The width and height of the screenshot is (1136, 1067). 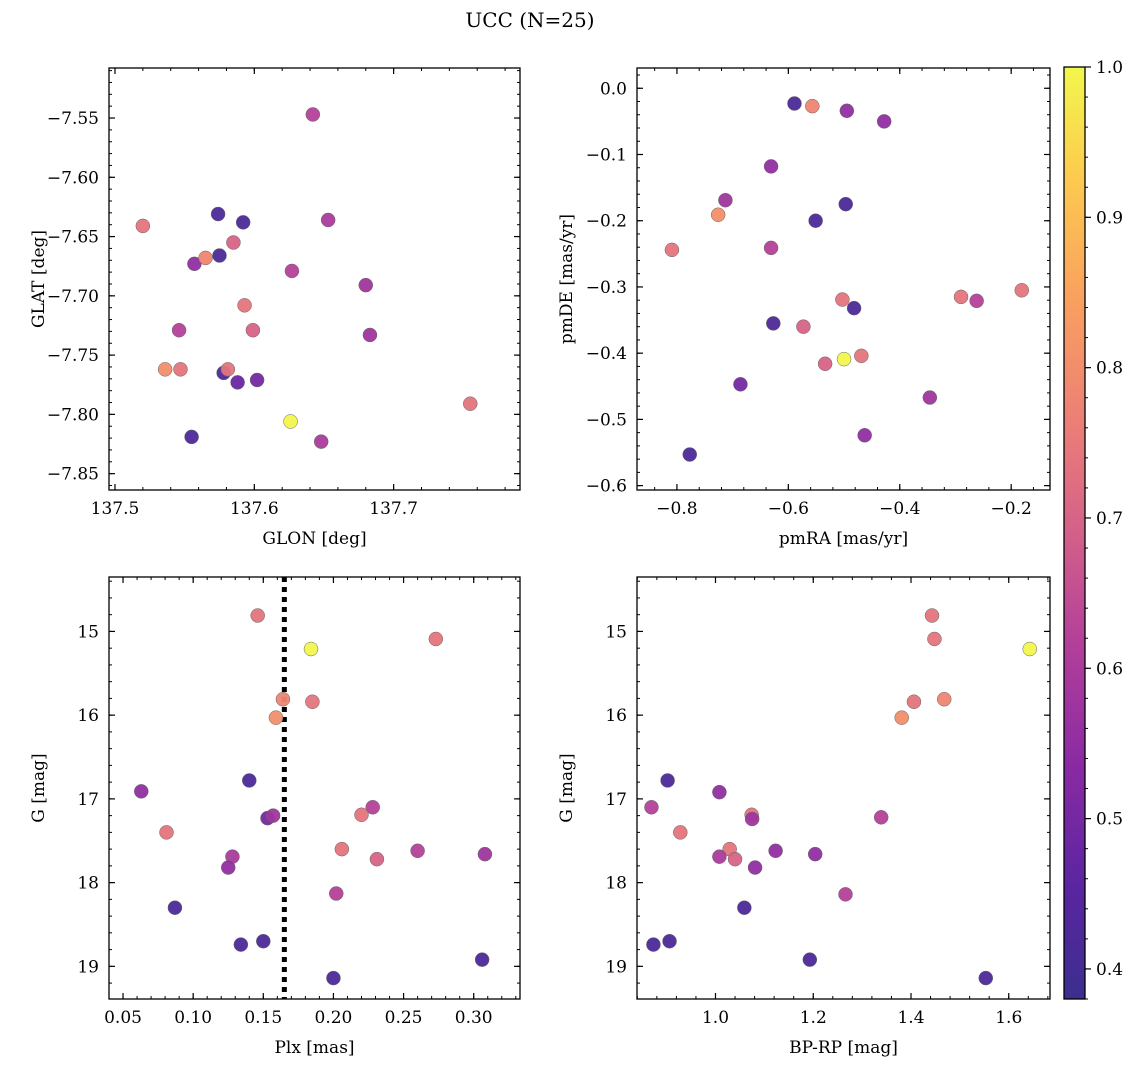 I want to click on y-tick-label: 18, so click(x=616, y=884).